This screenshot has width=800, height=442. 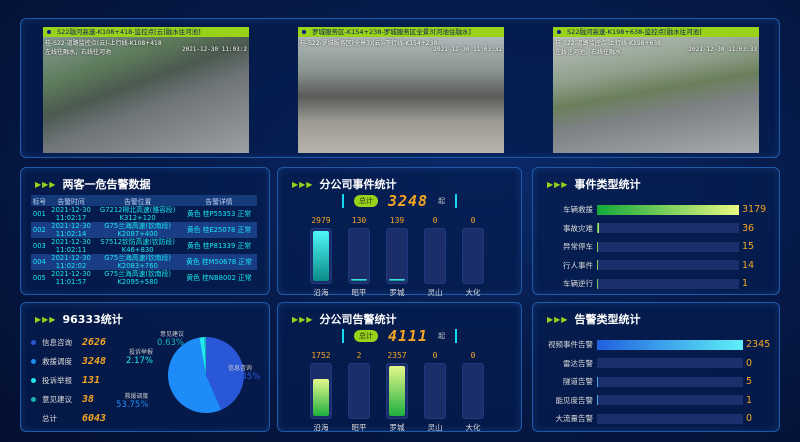 I want to click on bar-value: 2, so click(x=359, y=355).